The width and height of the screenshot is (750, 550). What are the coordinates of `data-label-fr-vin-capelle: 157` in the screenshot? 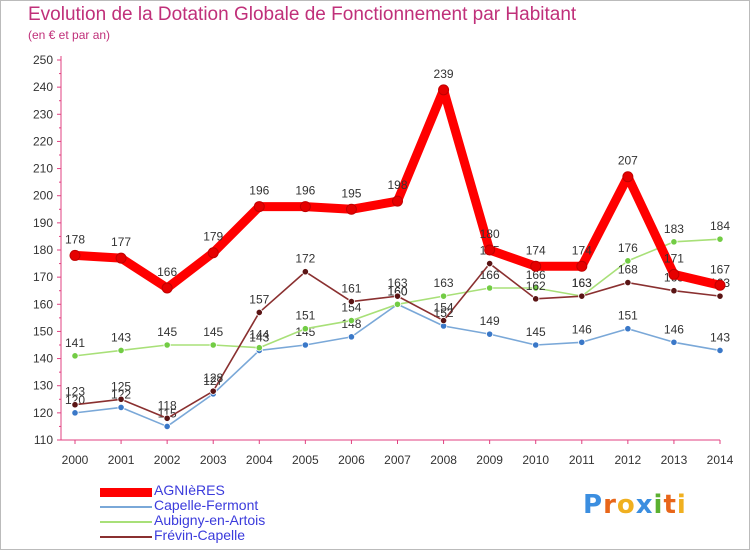 It's located at (259, 299).